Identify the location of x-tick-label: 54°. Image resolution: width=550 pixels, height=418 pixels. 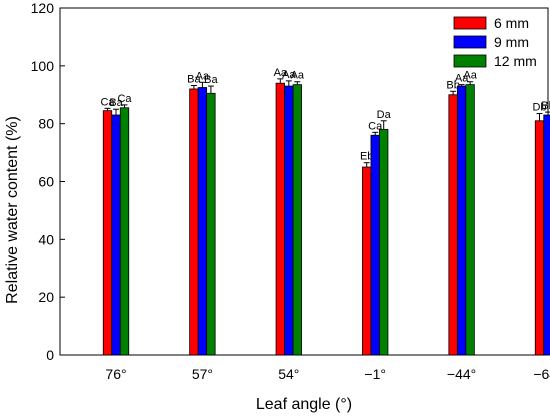
(288, 374).